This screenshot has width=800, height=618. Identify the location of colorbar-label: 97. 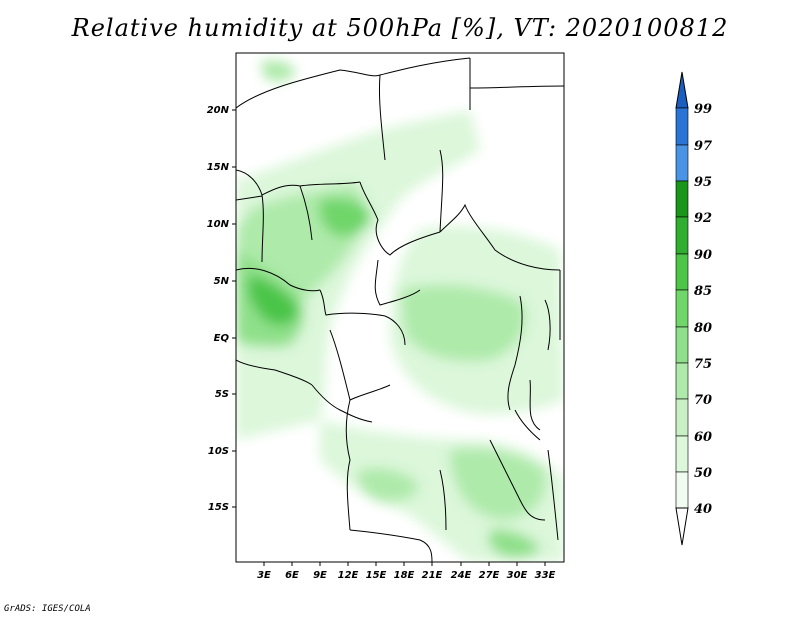
(703, 146).